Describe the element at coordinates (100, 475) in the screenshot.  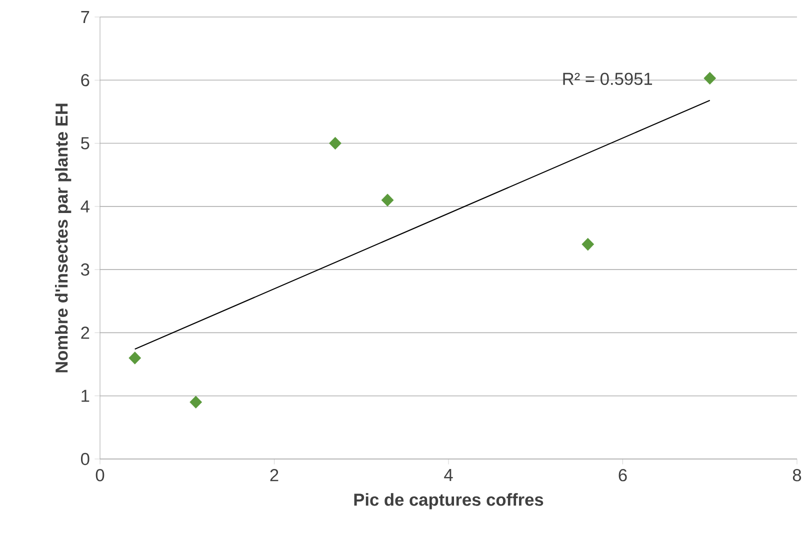
I see `x-tick-label: 0` at that location.